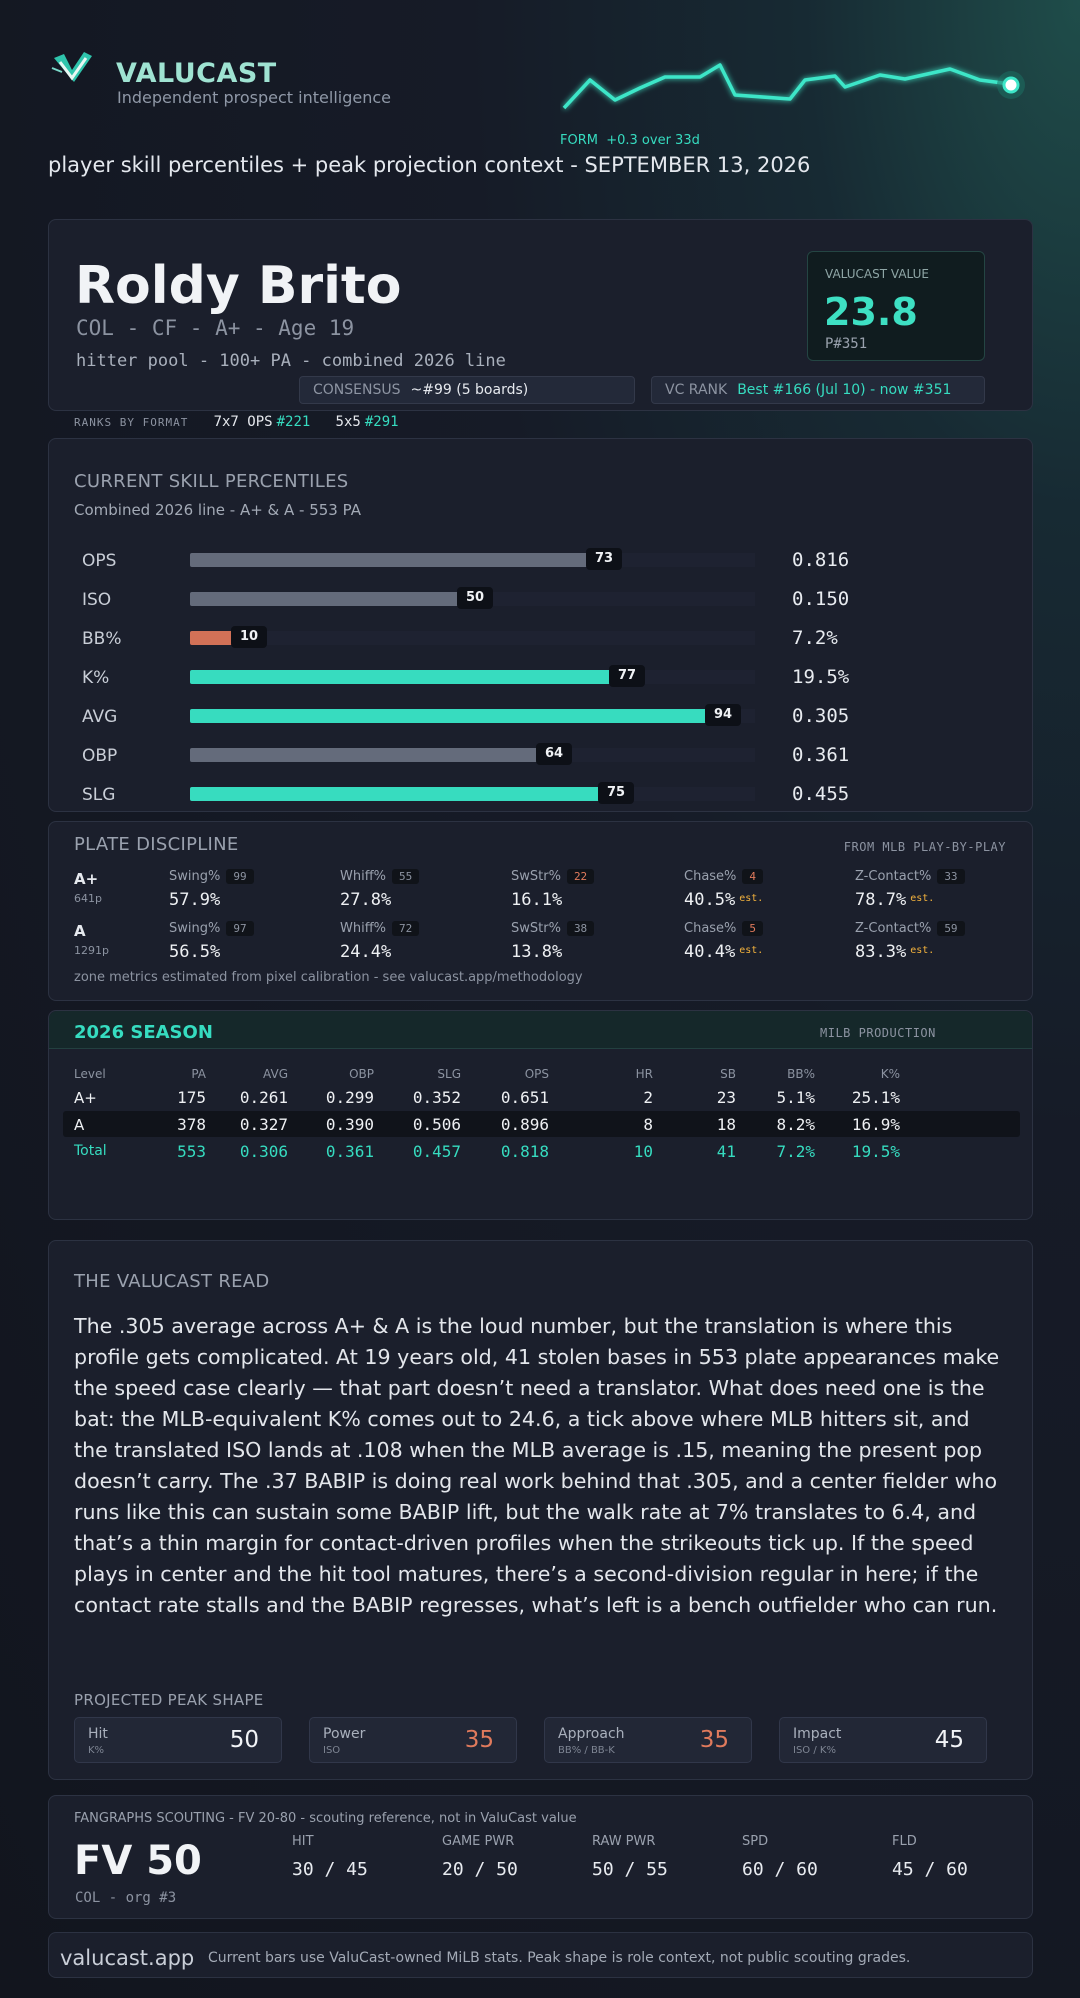 This screenshot has height=1998, width=1080. What do you see at coordinates (801, 1074) in the screenshot?
I see `column-header: BB%` at bounding box center [801, 1074].